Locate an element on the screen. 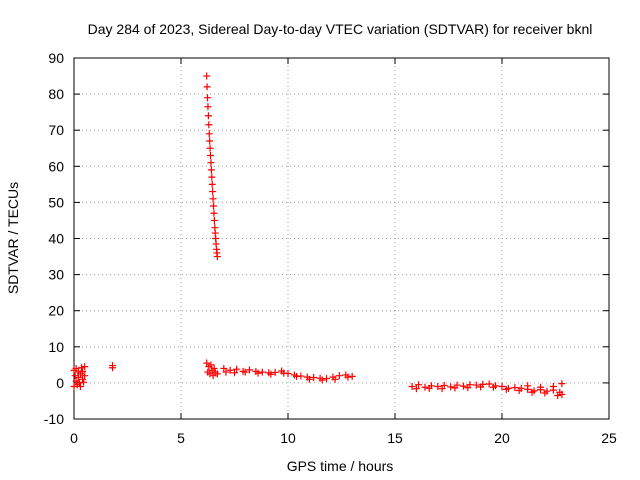 The width and height of the screenshot is (640, 480). y-tick-label: 90 is located at coordinates (56, 58).